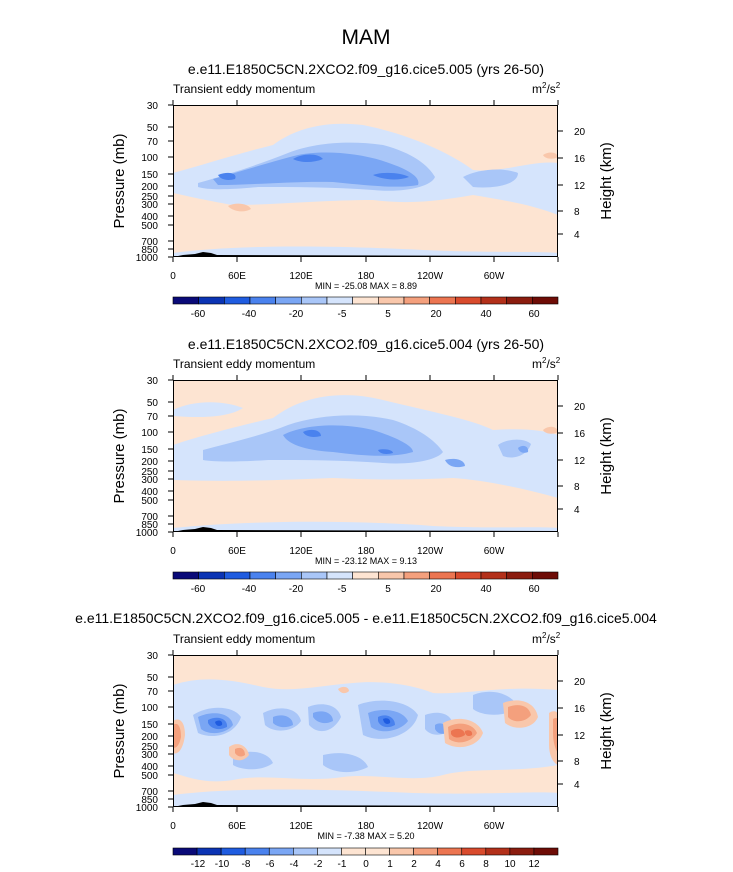 The image size is (733, 872). I want to click on panel-1-tick-marks, so click(365, 181).